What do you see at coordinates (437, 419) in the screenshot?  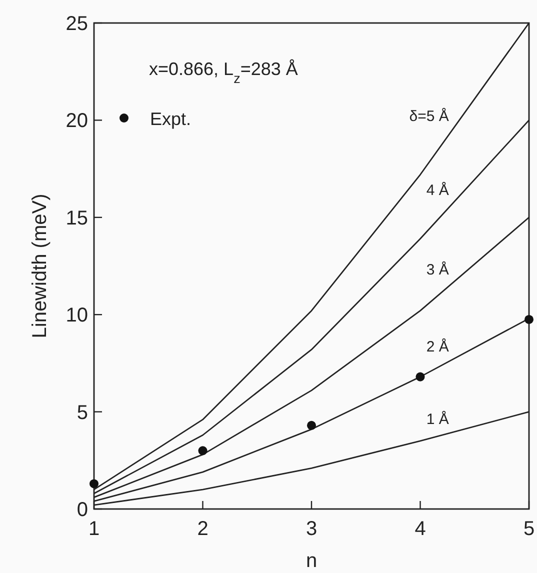 I see `series-label: 1 Å` at bounding box center [437, 419].